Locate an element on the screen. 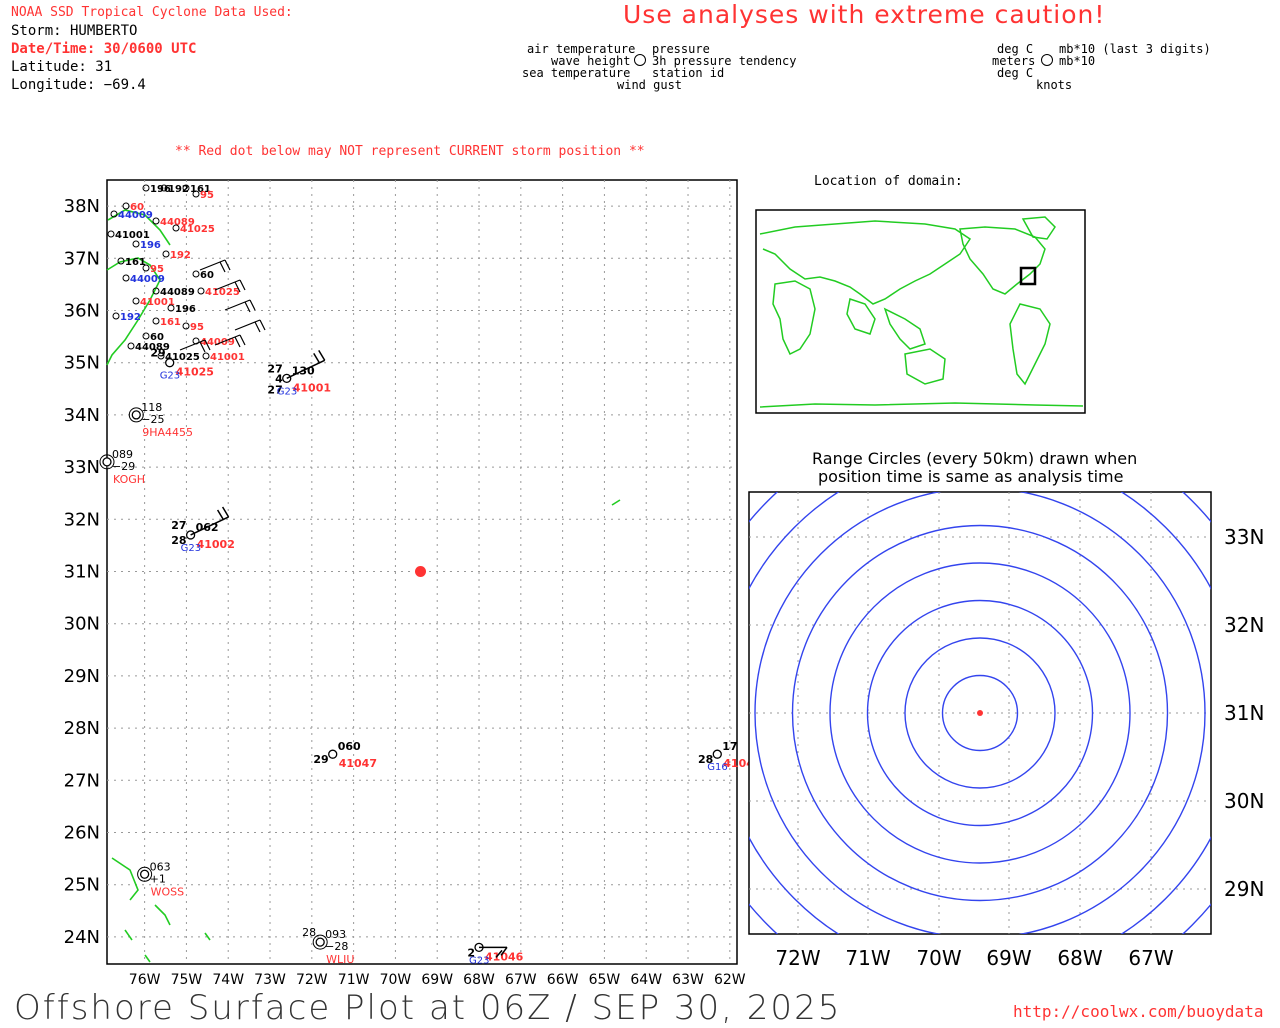  cluster-label: 41025 is located at coordinates (197, 229).